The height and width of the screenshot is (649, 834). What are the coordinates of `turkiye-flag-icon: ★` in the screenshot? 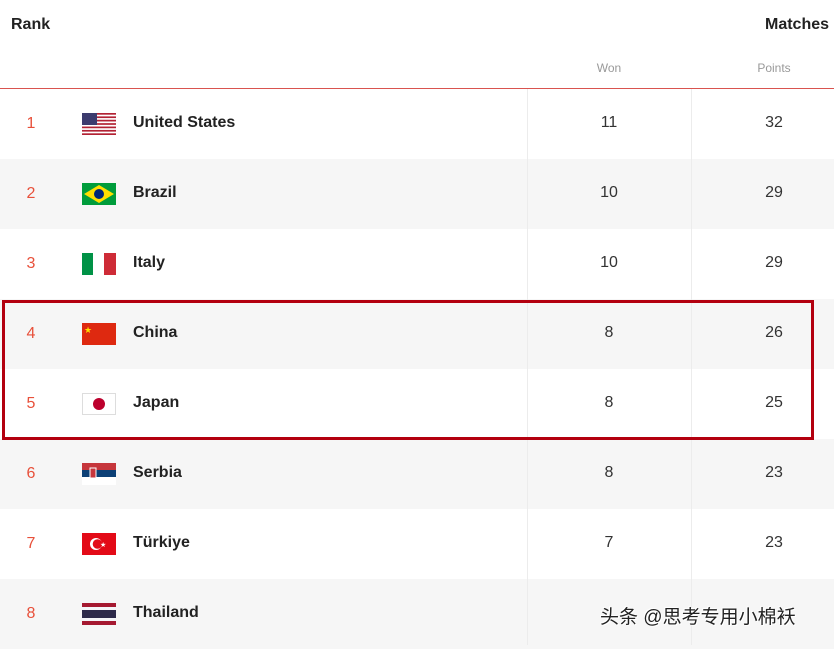 It's located at (99, 544).